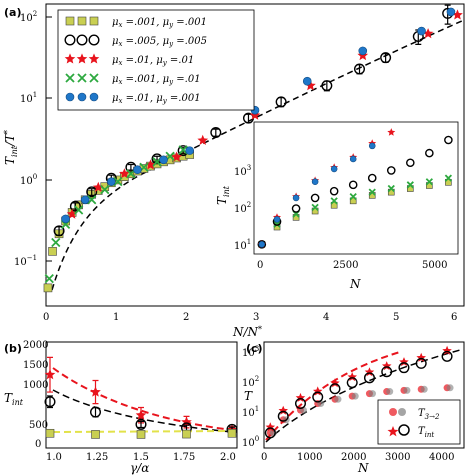  I want to click on xtick-a-3: 3, so click(256, 317).